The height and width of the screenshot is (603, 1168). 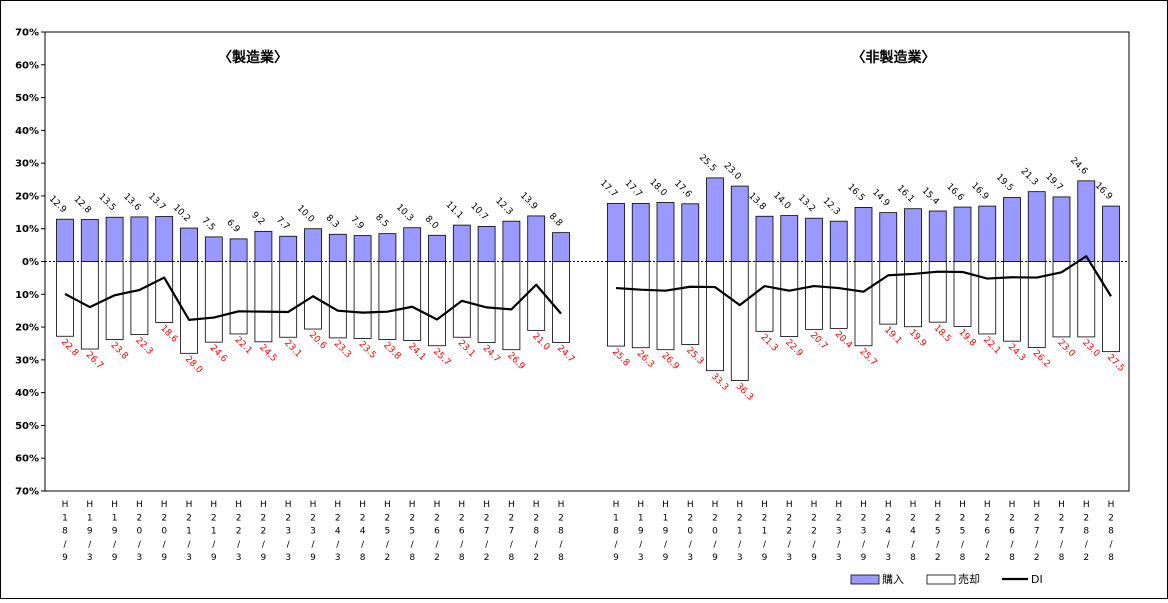 What do you see at coordinates (193, 364) in the screenshot?
I see `sale-value-label: 28.0` at bounding box center [193, 364].